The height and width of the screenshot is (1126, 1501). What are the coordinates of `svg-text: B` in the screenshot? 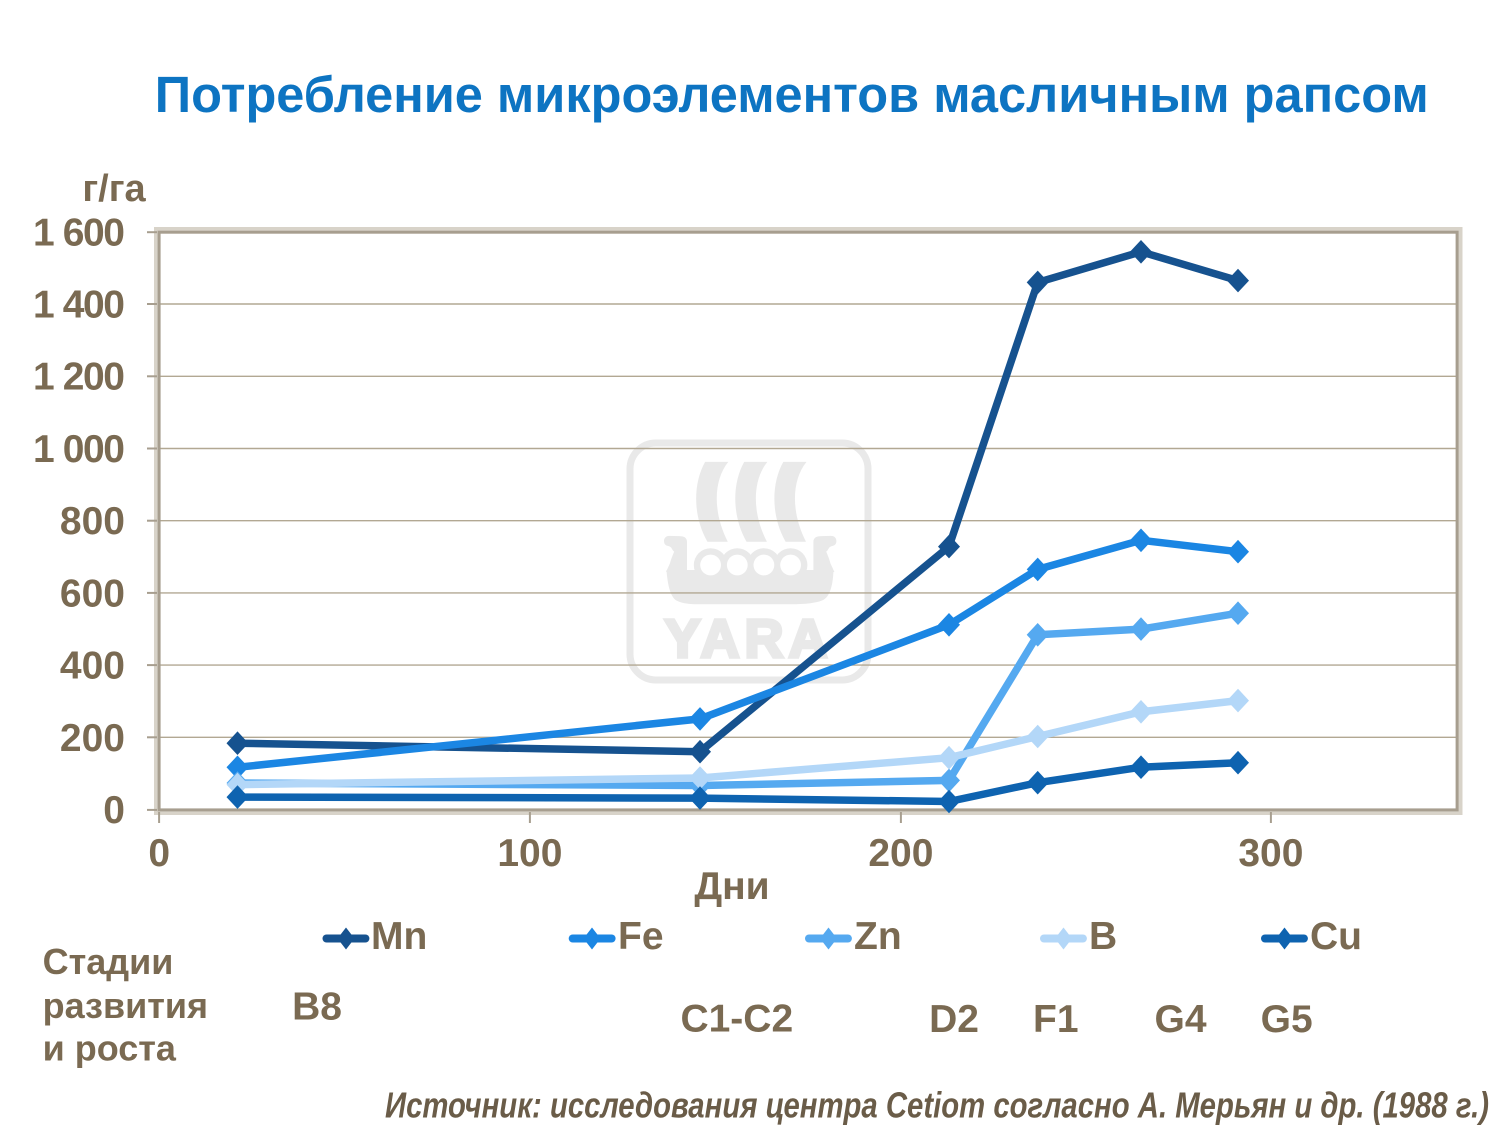 It's located at (1103, 936).